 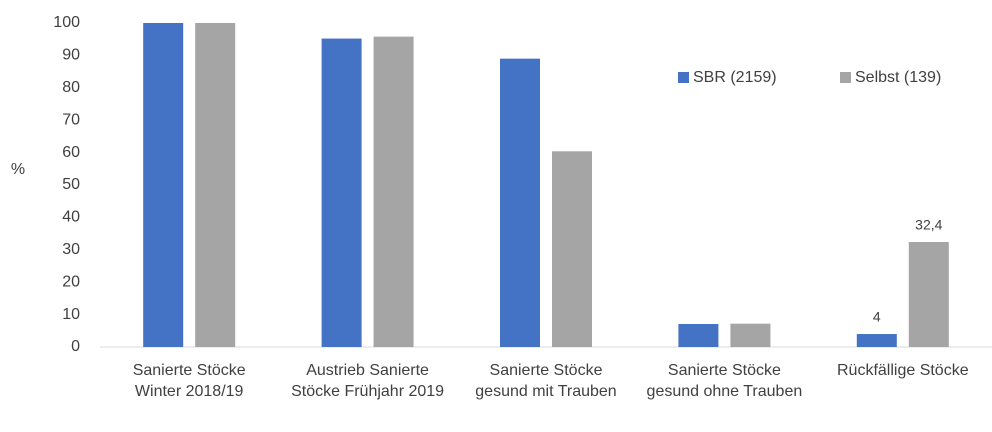 I want to click on y-tick-label: 30, so click(x=71, y=249).